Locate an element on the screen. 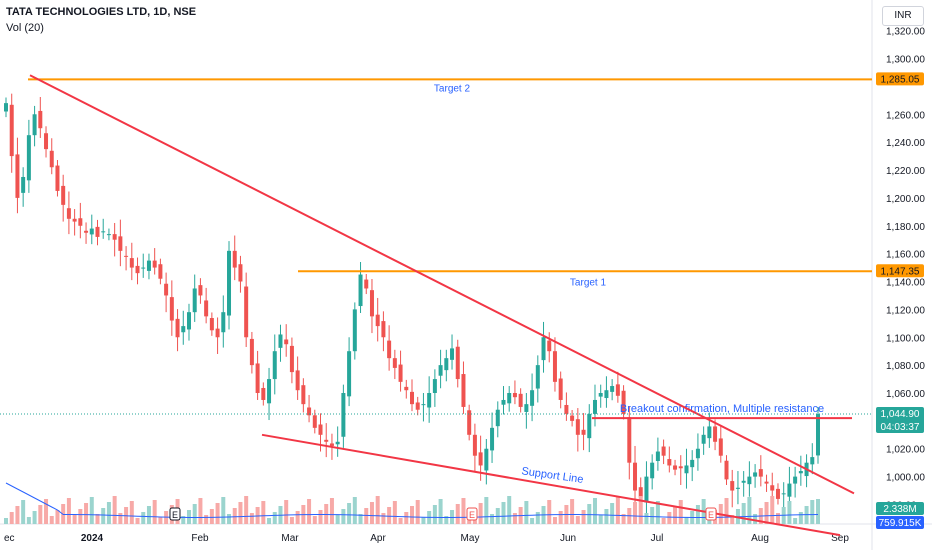 The width and height of the screenshot is (932, 550). x-tick-label: Jun is located at coordinates (568, 538).